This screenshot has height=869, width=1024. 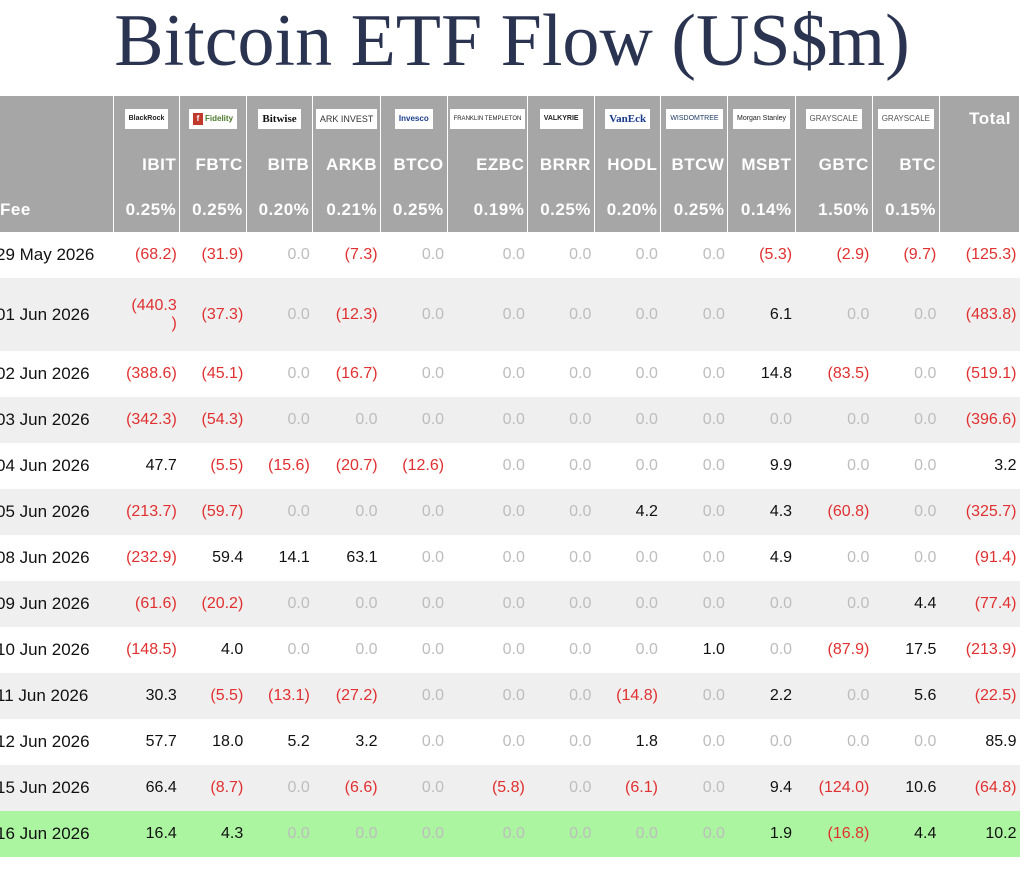 I want to click on date-cell: 04 Jun 2026, so click(x=57, y=466).